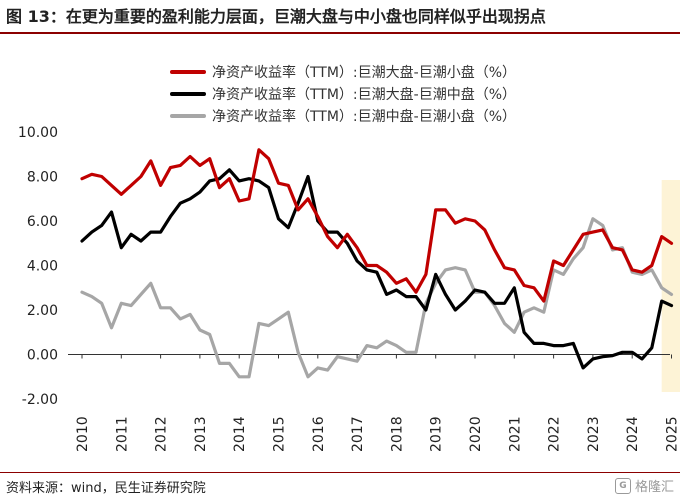 The width and height of the screenshot is (680, 498). I want to click on x-tick-label: 2019, so click(437, 434).